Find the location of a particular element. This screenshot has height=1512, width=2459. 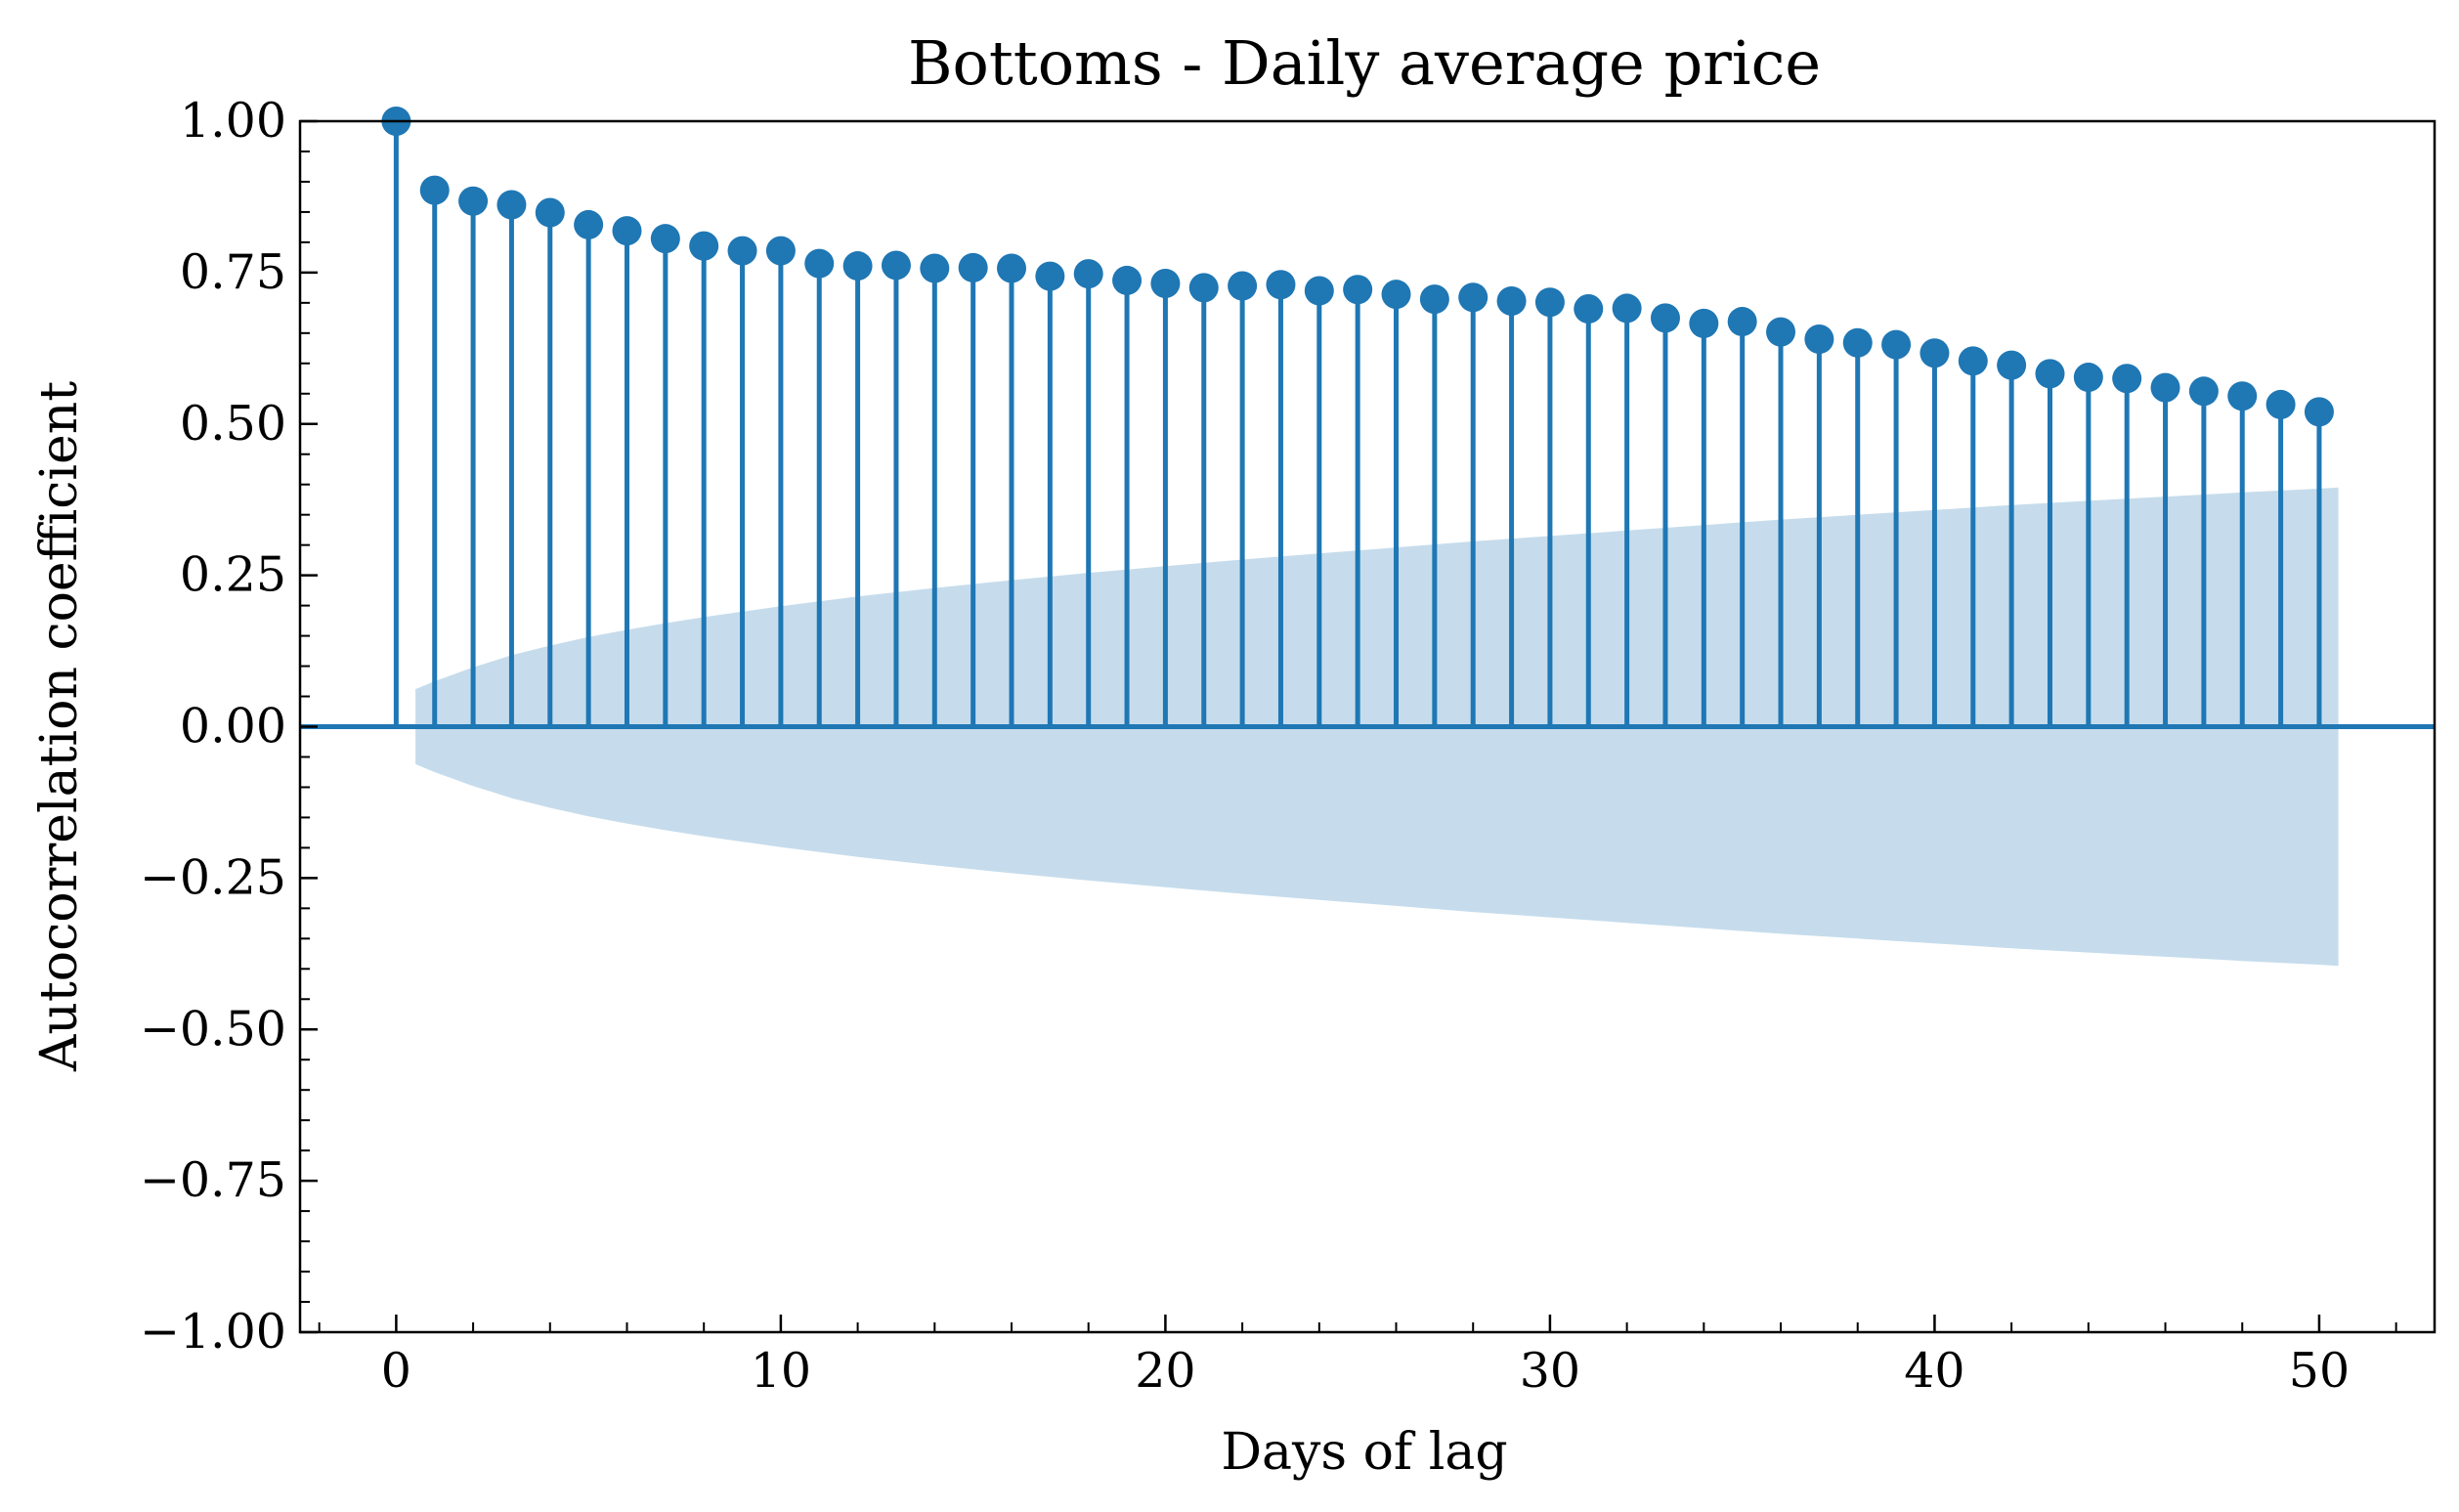

x-tick-label: 40 is located at coordinates (1934, 1371).